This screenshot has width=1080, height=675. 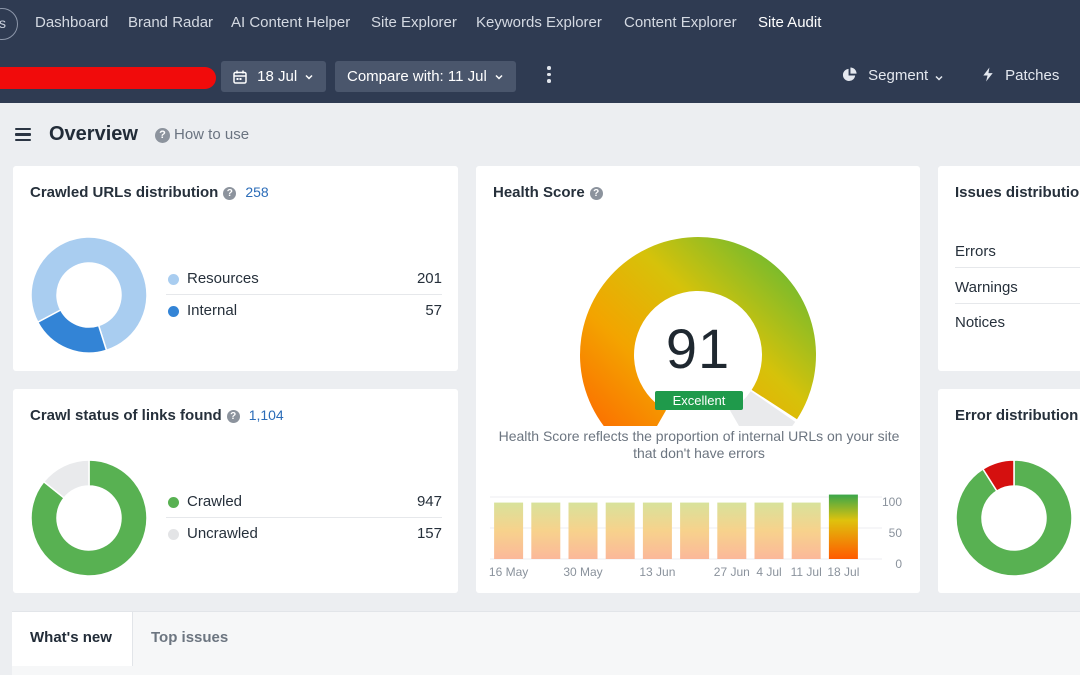 I want to click on legend-label: Resources, so click(x=223, y=278).